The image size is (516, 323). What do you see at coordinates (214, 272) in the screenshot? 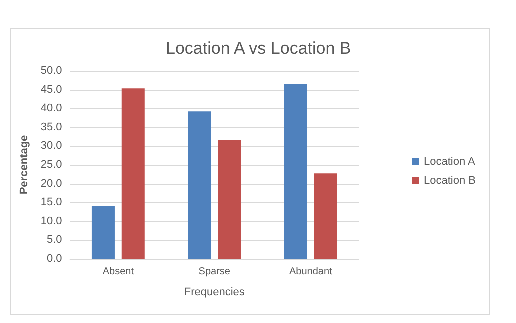
I see `x-tick-label: Sparse` at bounding box center [214, 272].